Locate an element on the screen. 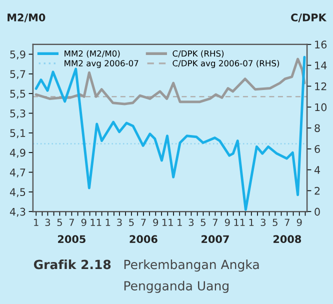  y2-axis-title: C/DPK is located at coordinates (309, 18).